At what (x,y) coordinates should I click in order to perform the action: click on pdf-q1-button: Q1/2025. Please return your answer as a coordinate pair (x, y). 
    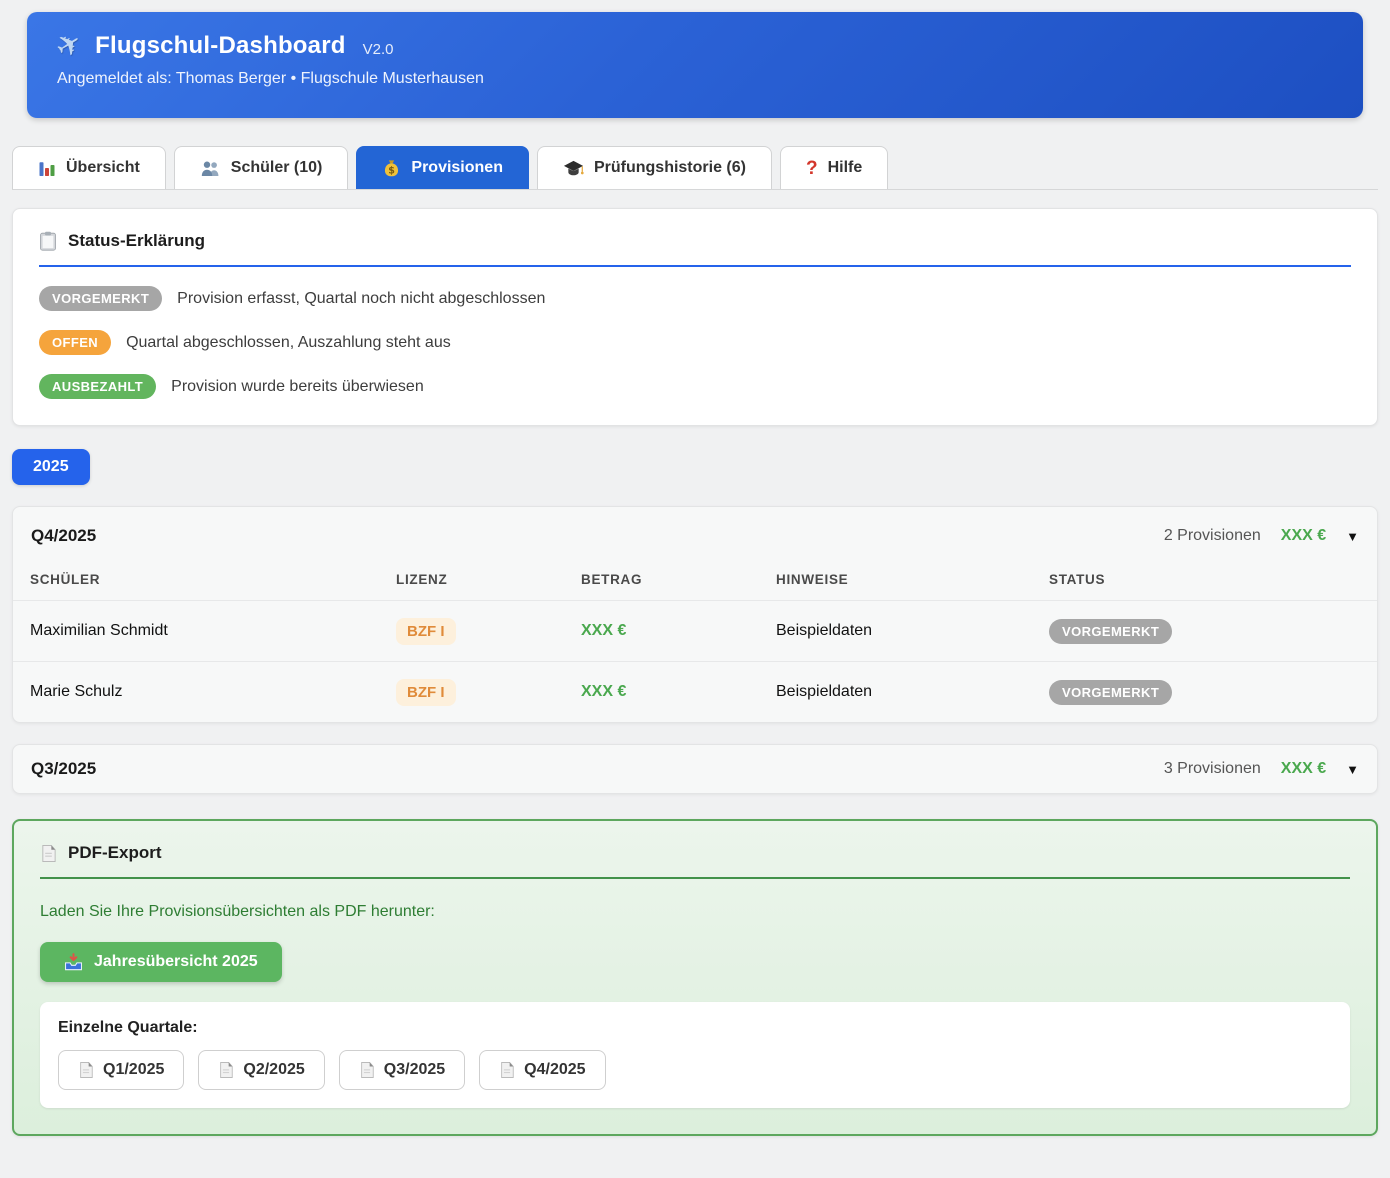
    Looking at the image, I should click on (121, 1070).